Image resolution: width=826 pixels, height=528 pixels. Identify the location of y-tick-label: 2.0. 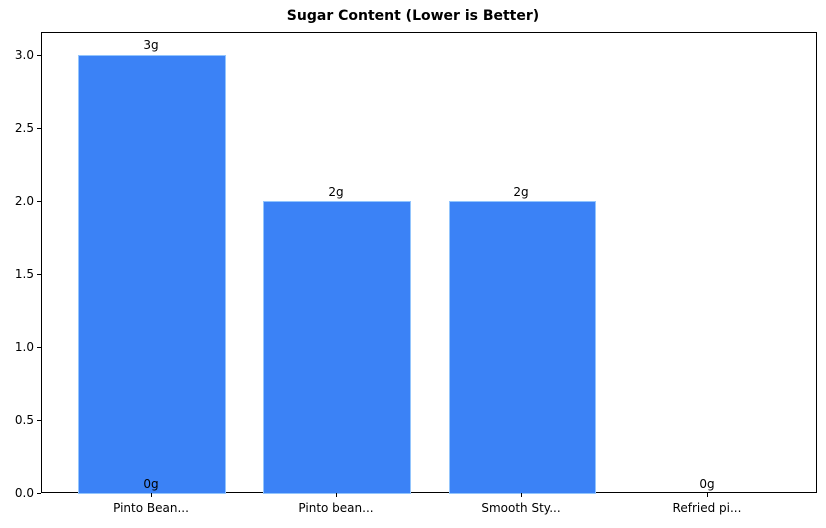
(24, 201).